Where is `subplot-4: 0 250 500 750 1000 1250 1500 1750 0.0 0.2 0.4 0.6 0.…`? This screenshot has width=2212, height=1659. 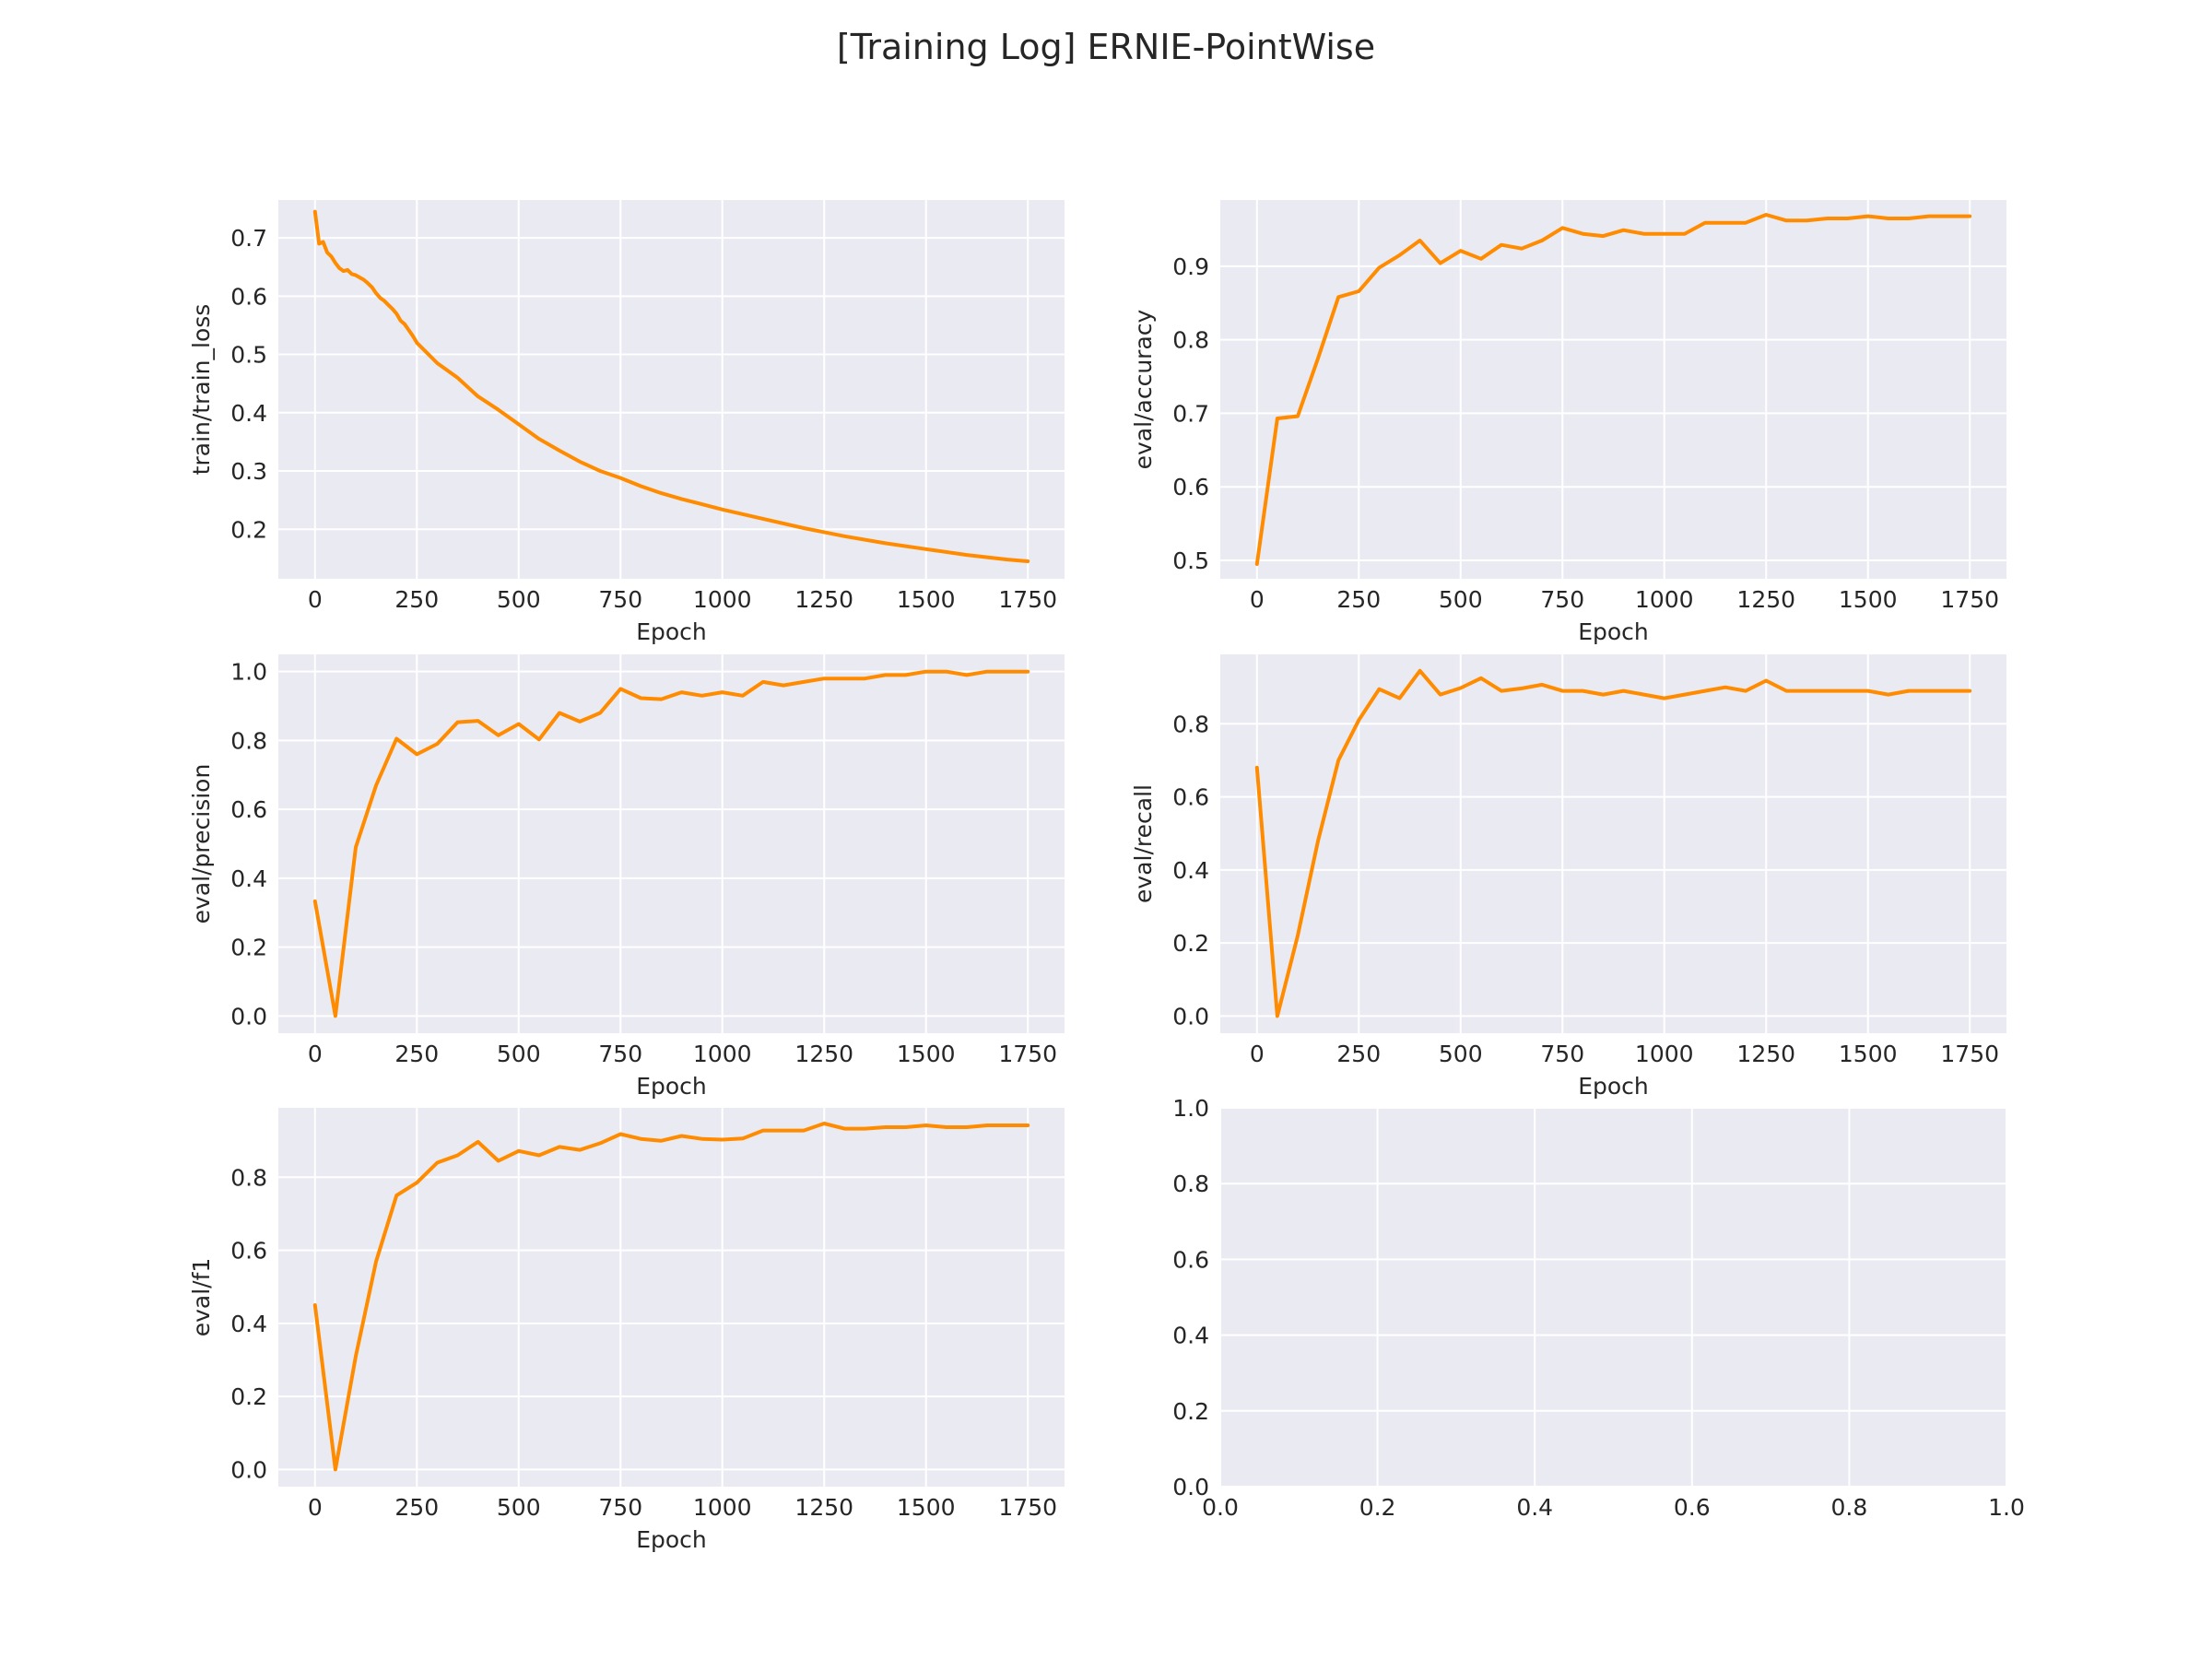
subplot-4: 0 250 500 750 1000 1250 1500 1750 0.0 0.2 0.4 0.6 0.… is located at coordinates (1568, 877).